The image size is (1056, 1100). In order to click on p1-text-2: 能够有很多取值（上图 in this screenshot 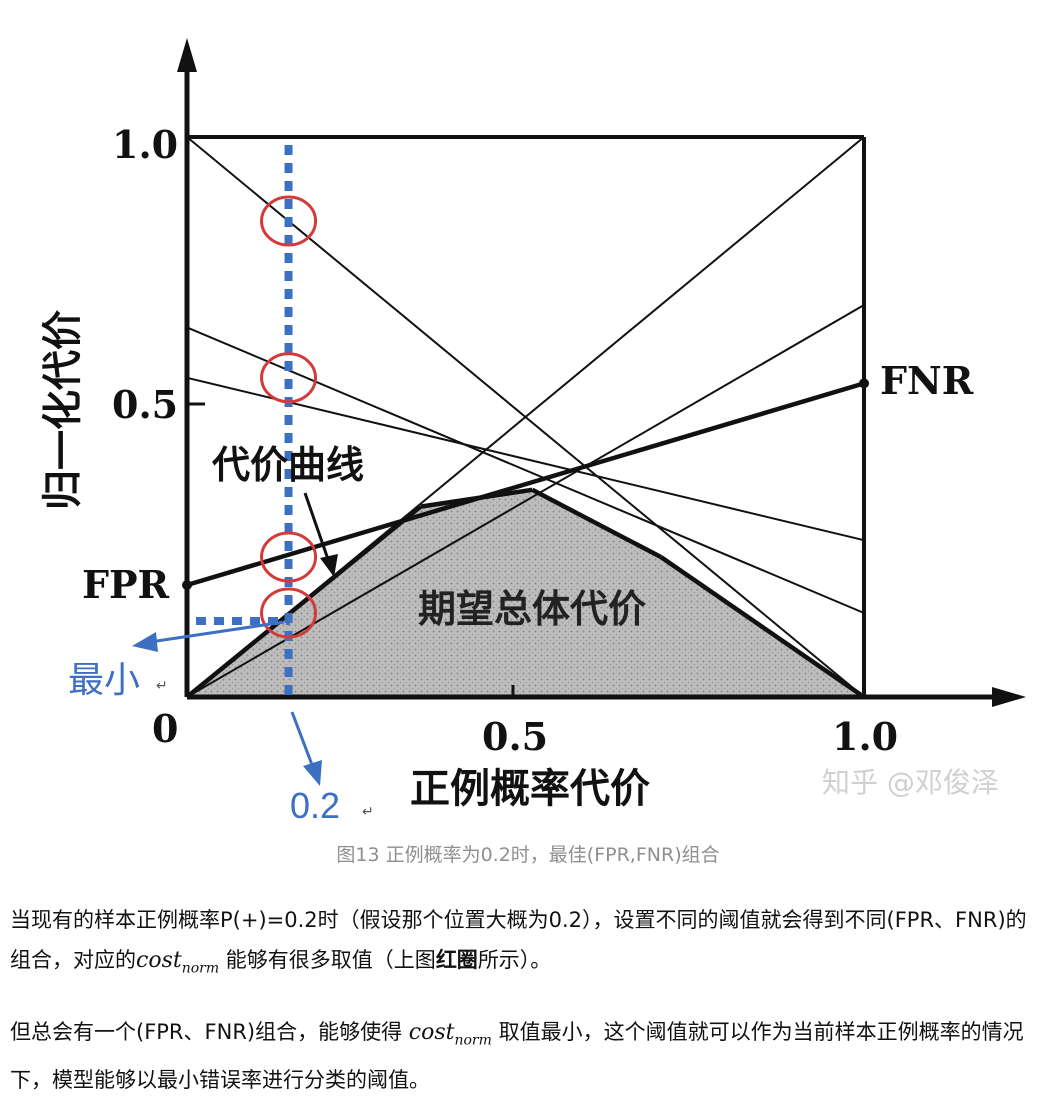, I will do `click(327, 960)`.